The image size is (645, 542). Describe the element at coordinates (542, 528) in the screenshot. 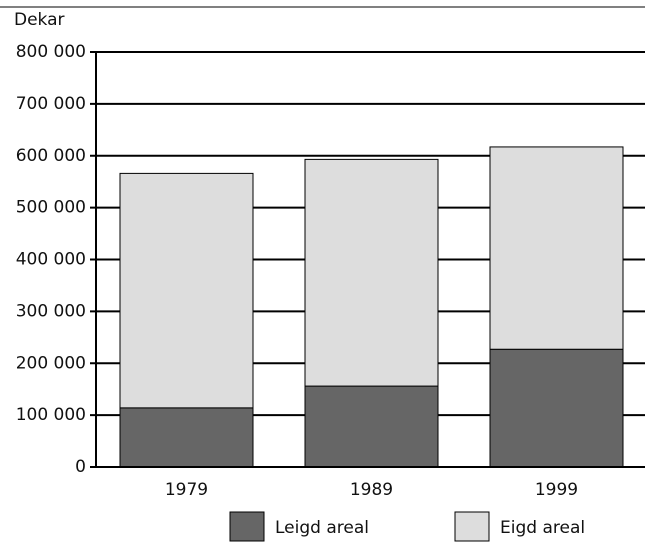

I see `legend-label: Eigd areal` at that location.